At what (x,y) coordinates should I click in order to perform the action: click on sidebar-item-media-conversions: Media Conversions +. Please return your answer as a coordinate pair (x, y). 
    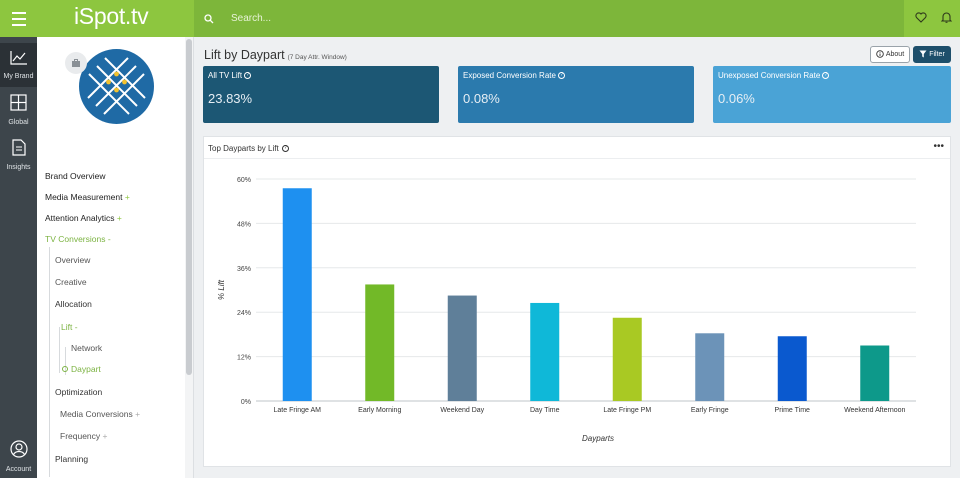
    Looking at the image, I should click on (100, 414).